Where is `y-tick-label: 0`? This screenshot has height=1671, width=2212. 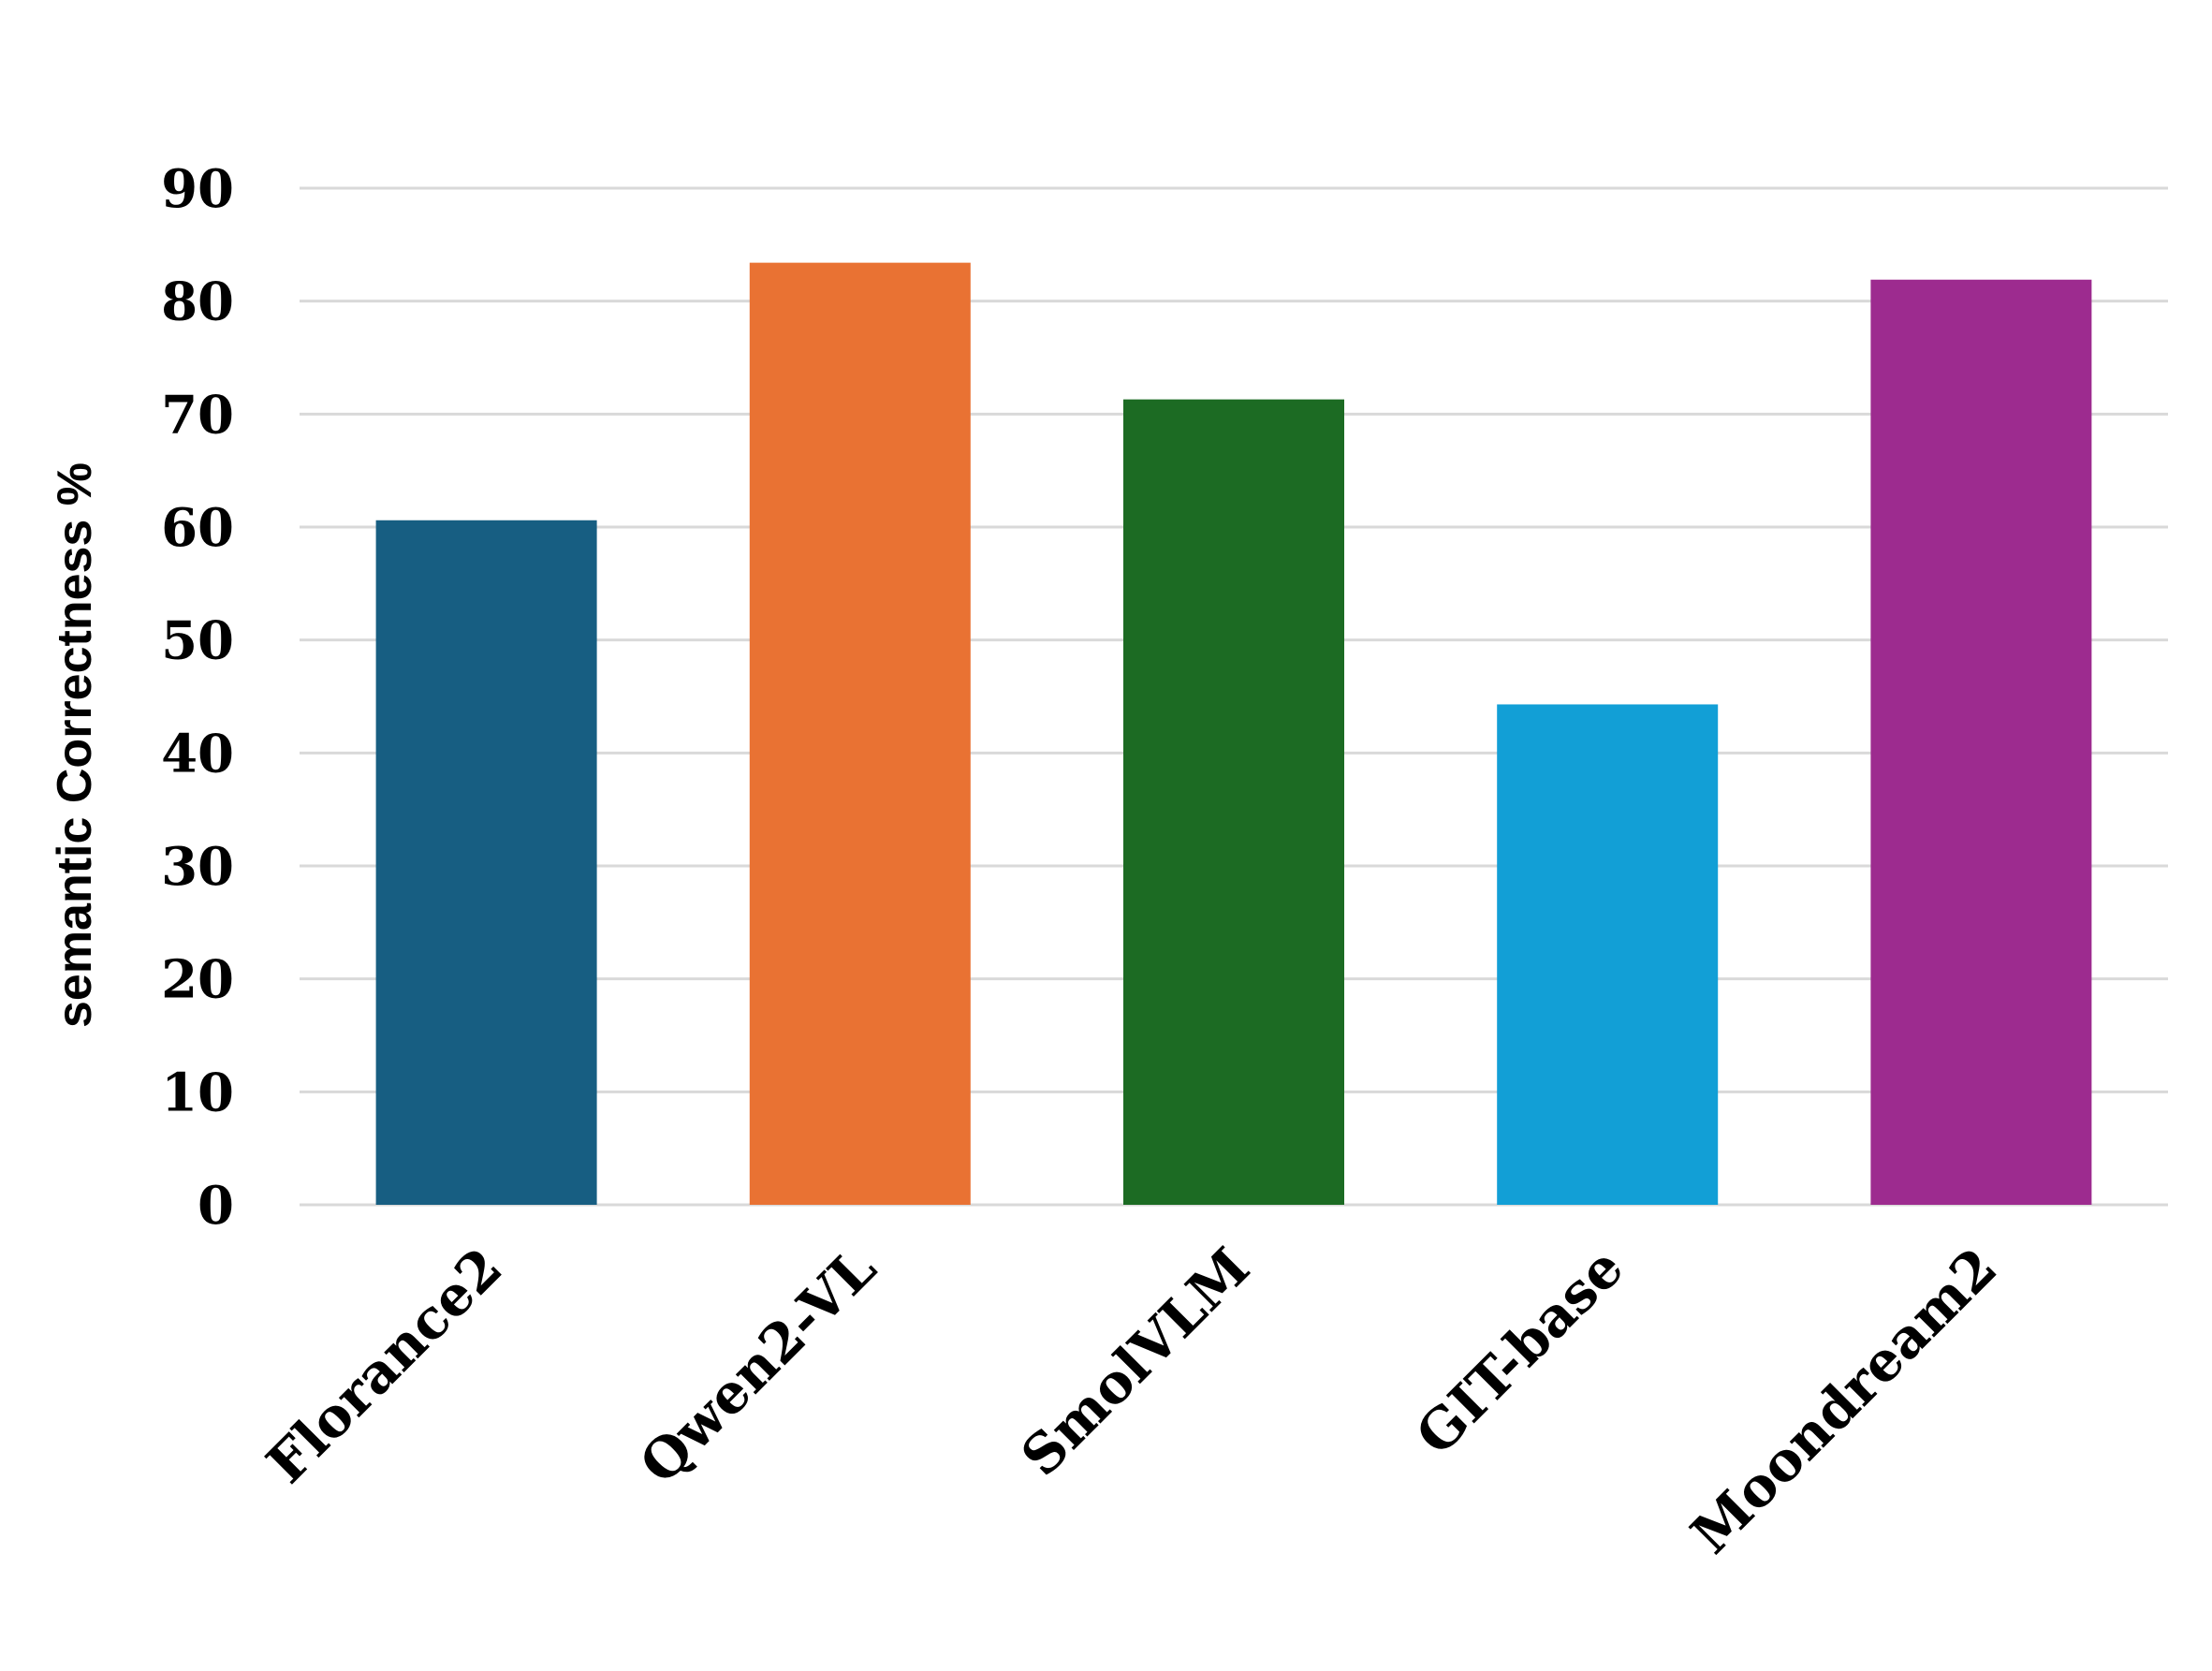
y-tick-label: 0 is located at coordinates (216, 1206).